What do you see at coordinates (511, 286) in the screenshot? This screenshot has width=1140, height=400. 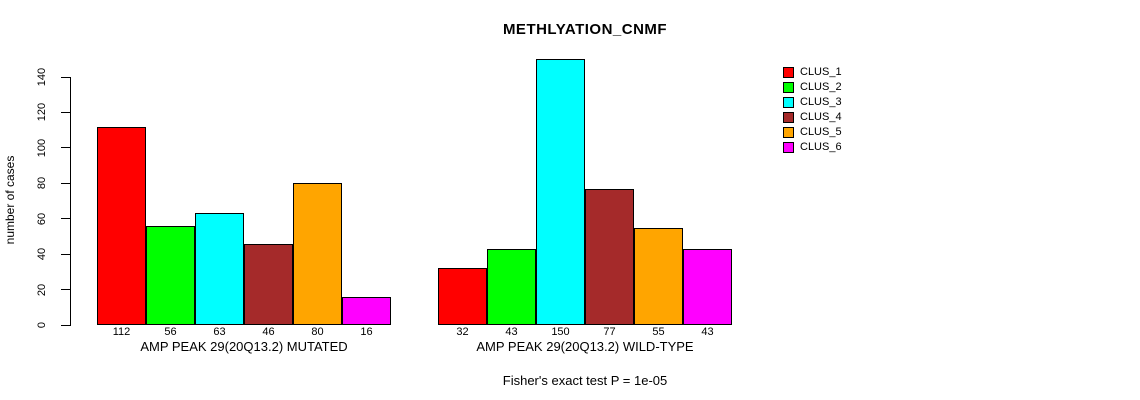 I see `bar-clus_2-group2` at bounding box center [511, 286].